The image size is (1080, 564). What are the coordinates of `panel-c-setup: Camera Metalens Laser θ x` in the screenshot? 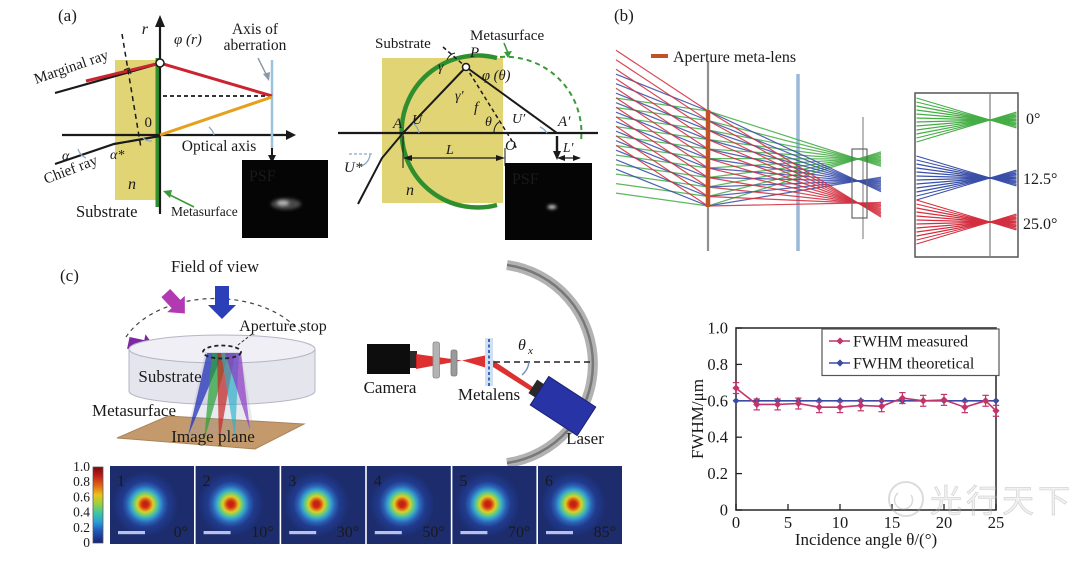 It's located at (484, 364).